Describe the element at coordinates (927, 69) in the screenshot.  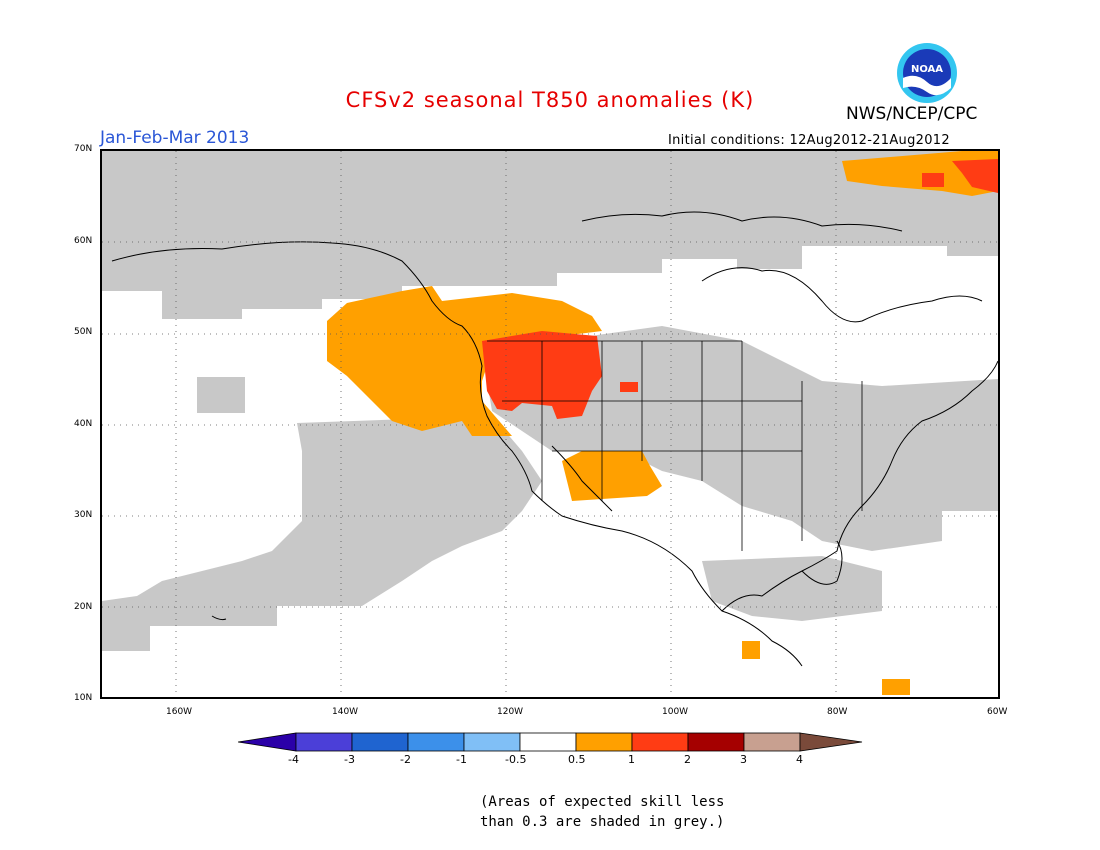
I see `logo-text: NOAA` at that location.